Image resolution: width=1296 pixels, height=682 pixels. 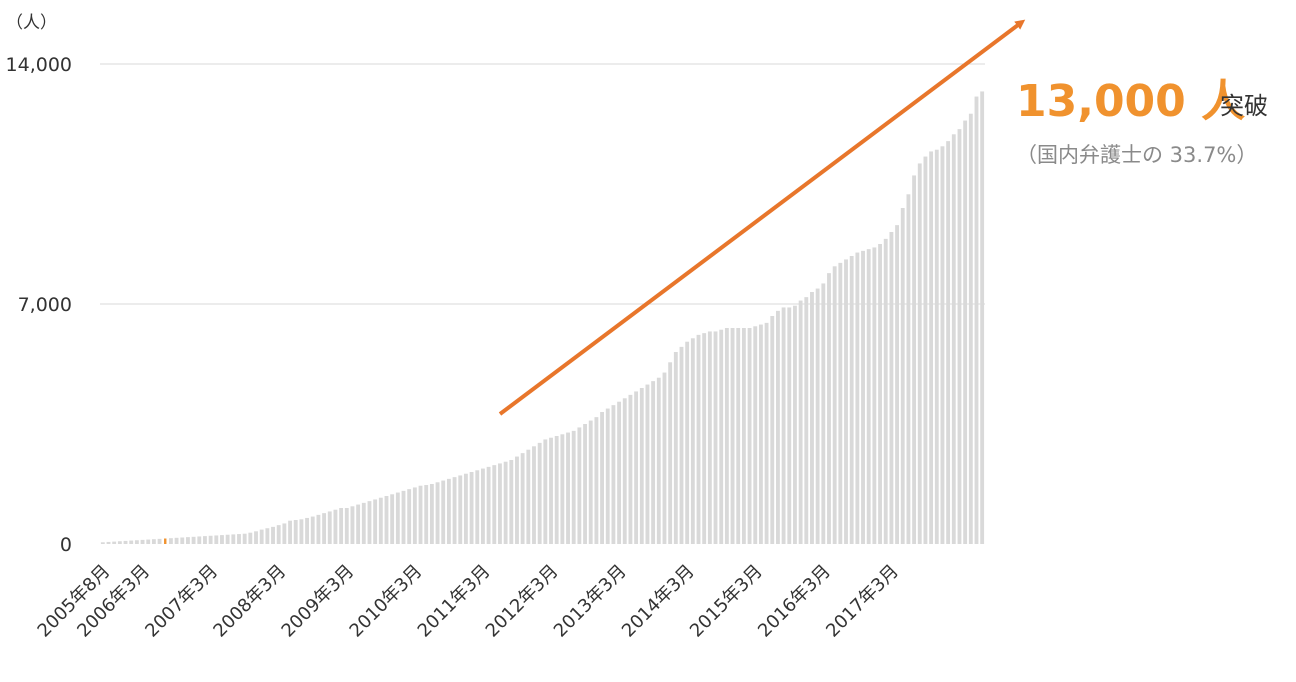 I want to click on y-tick-label: 7,000, so click(x=45, y=305).